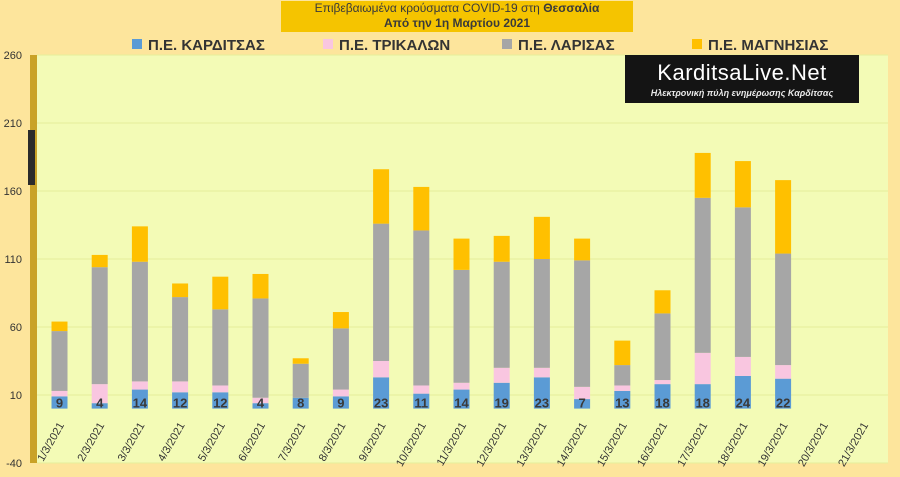 The image size is (900, 477). What do you see at coordinates (14, 464) in the screenshot?
I see `y-tick-label: -40` at bounding box center [14, 464].